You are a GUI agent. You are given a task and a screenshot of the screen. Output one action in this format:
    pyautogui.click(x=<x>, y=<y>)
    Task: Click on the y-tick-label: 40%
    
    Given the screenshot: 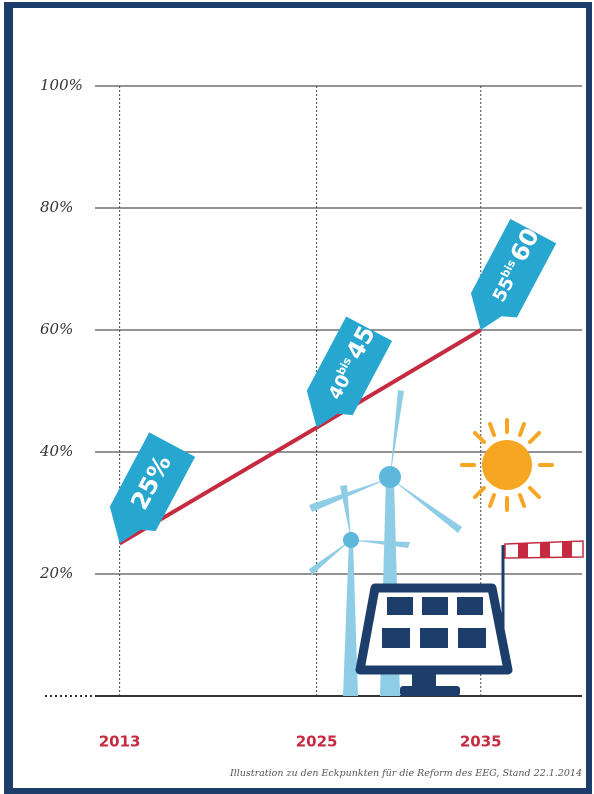 What is the action you would take?
    pyautogui.click(x=56, y=451)
    